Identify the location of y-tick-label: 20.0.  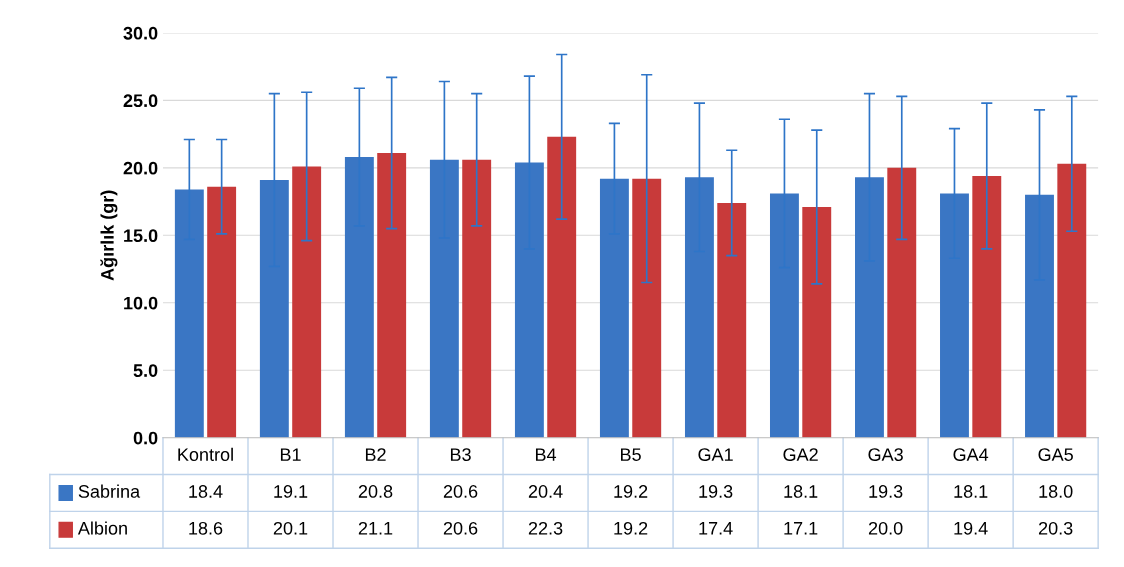
(140, 168).